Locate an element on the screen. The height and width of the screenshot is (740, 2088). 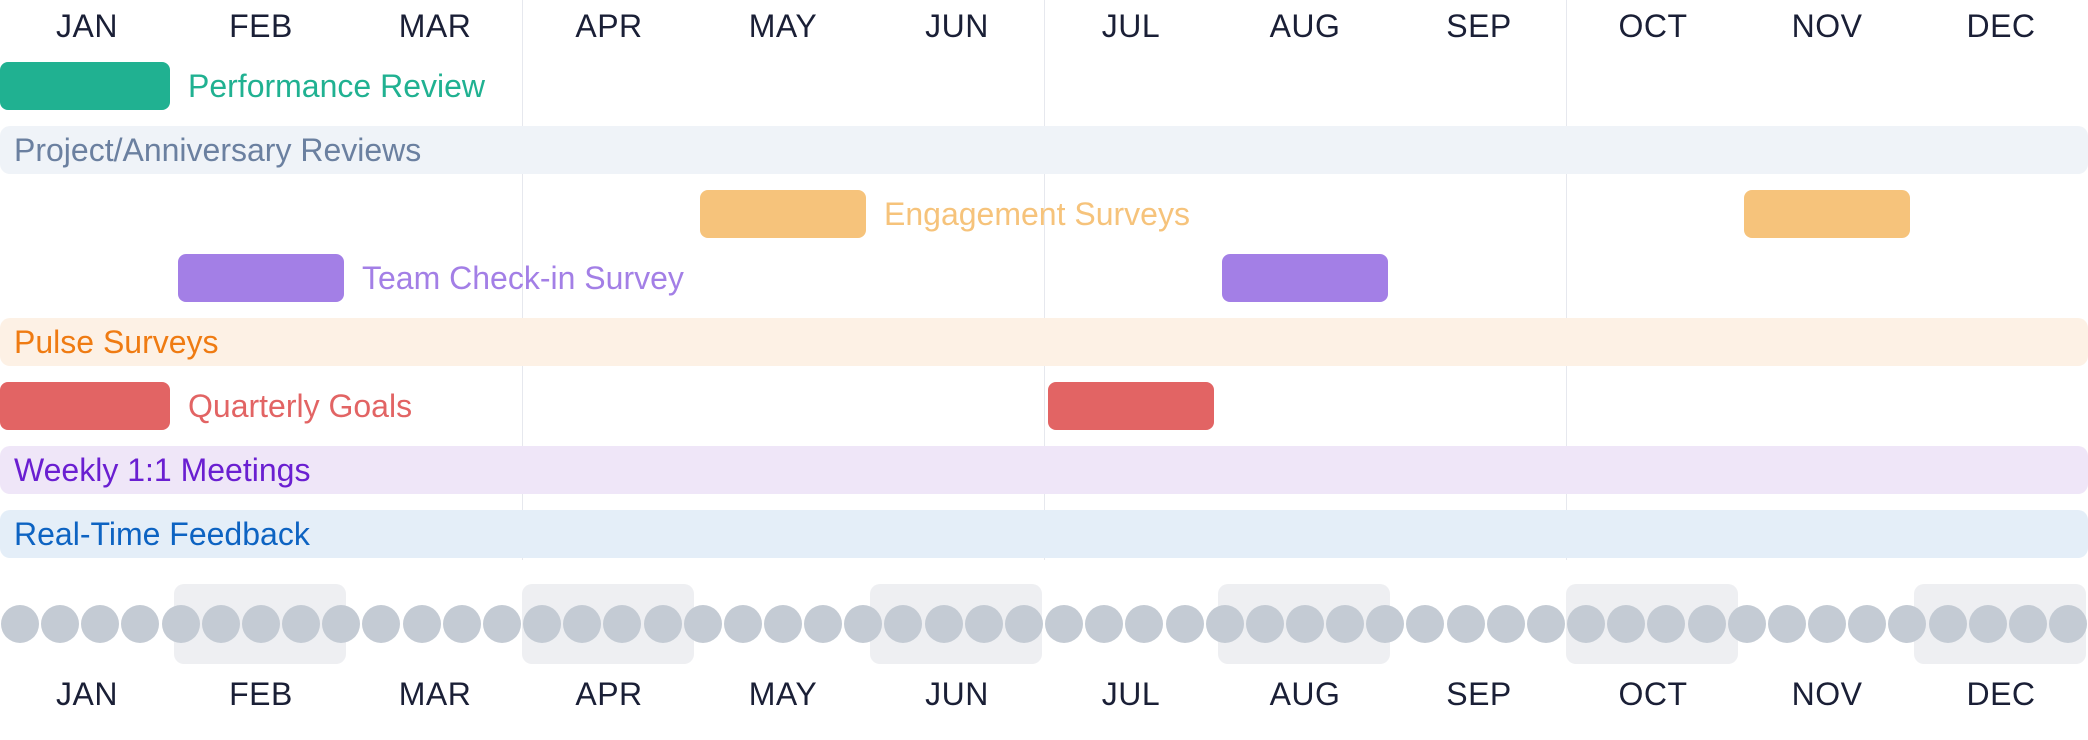
top-month-apr: APR is located at coordinates (609, 26).